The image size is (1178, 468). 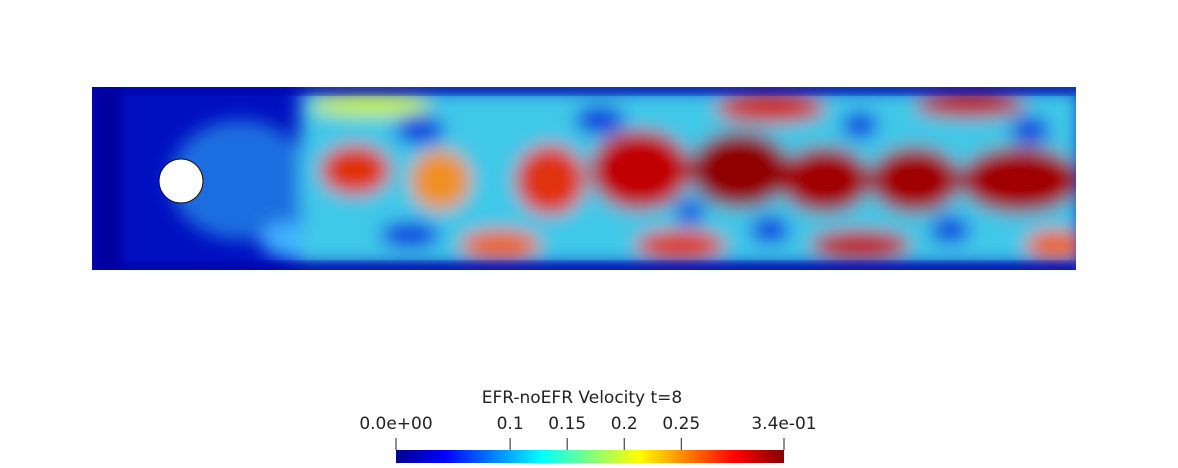 What do you see at coordinates (395, 424) in the screenshot?
I see `colorbar-tick-label: 0.0e+00` at bounding box center [395, 424].